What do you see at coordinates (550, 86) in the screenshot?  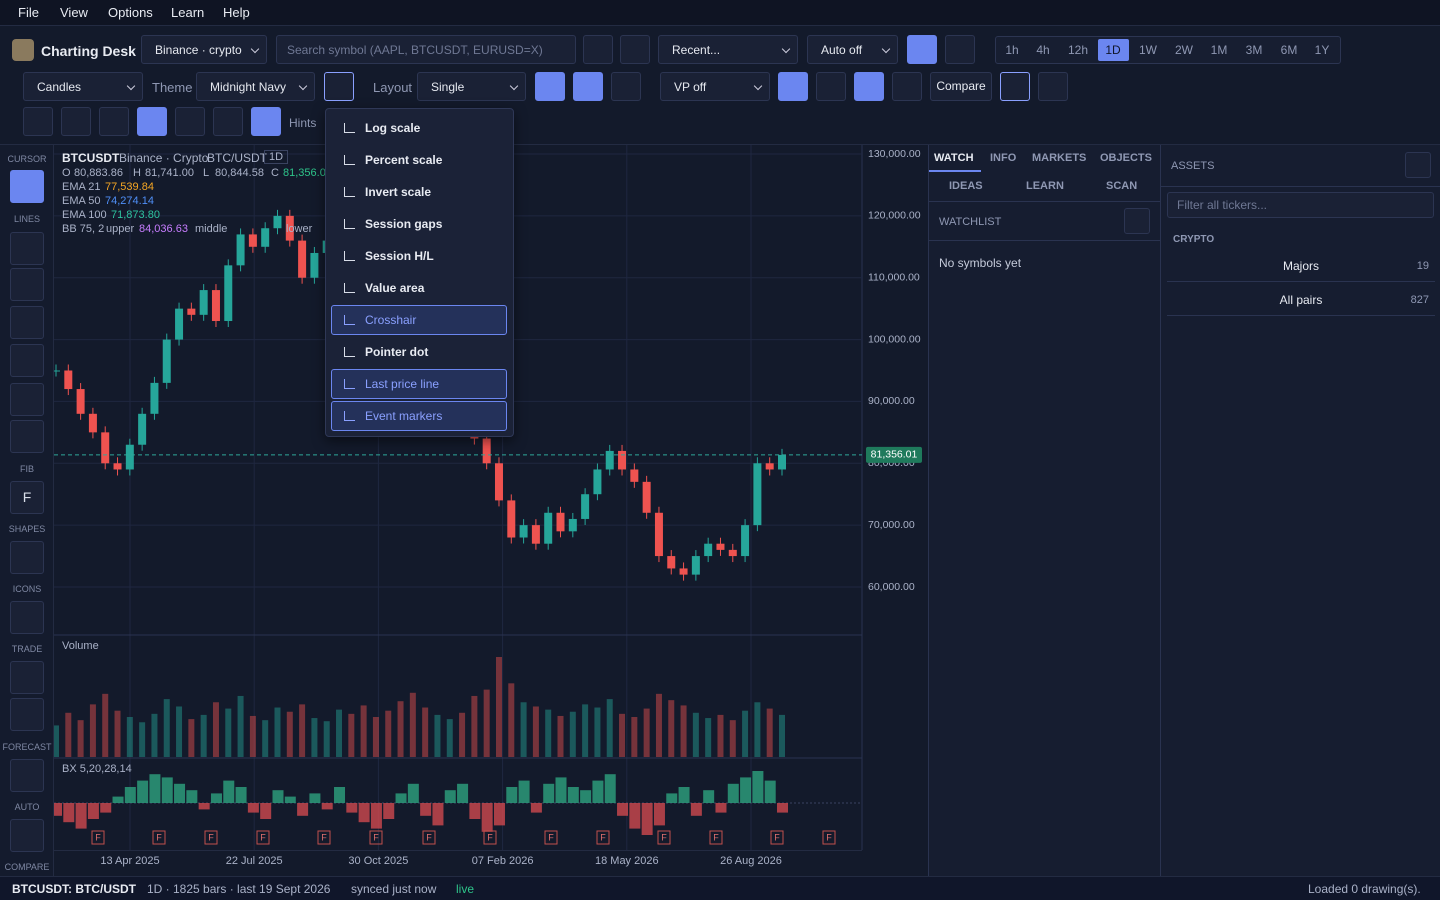 I see `link-button` at bounding box center [550, 86].